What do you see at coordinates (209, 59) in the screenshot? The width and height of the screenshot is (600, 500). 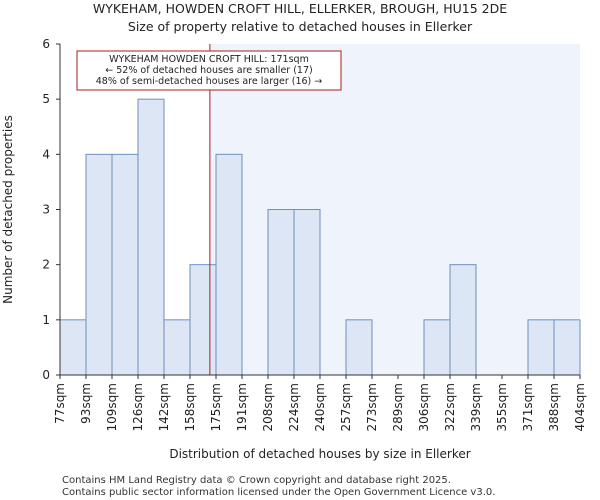 I see `annotation-line-1: WYKEHAM HOWDEN CROFT HILL: 171sqm` at bounding box center [209, 59].